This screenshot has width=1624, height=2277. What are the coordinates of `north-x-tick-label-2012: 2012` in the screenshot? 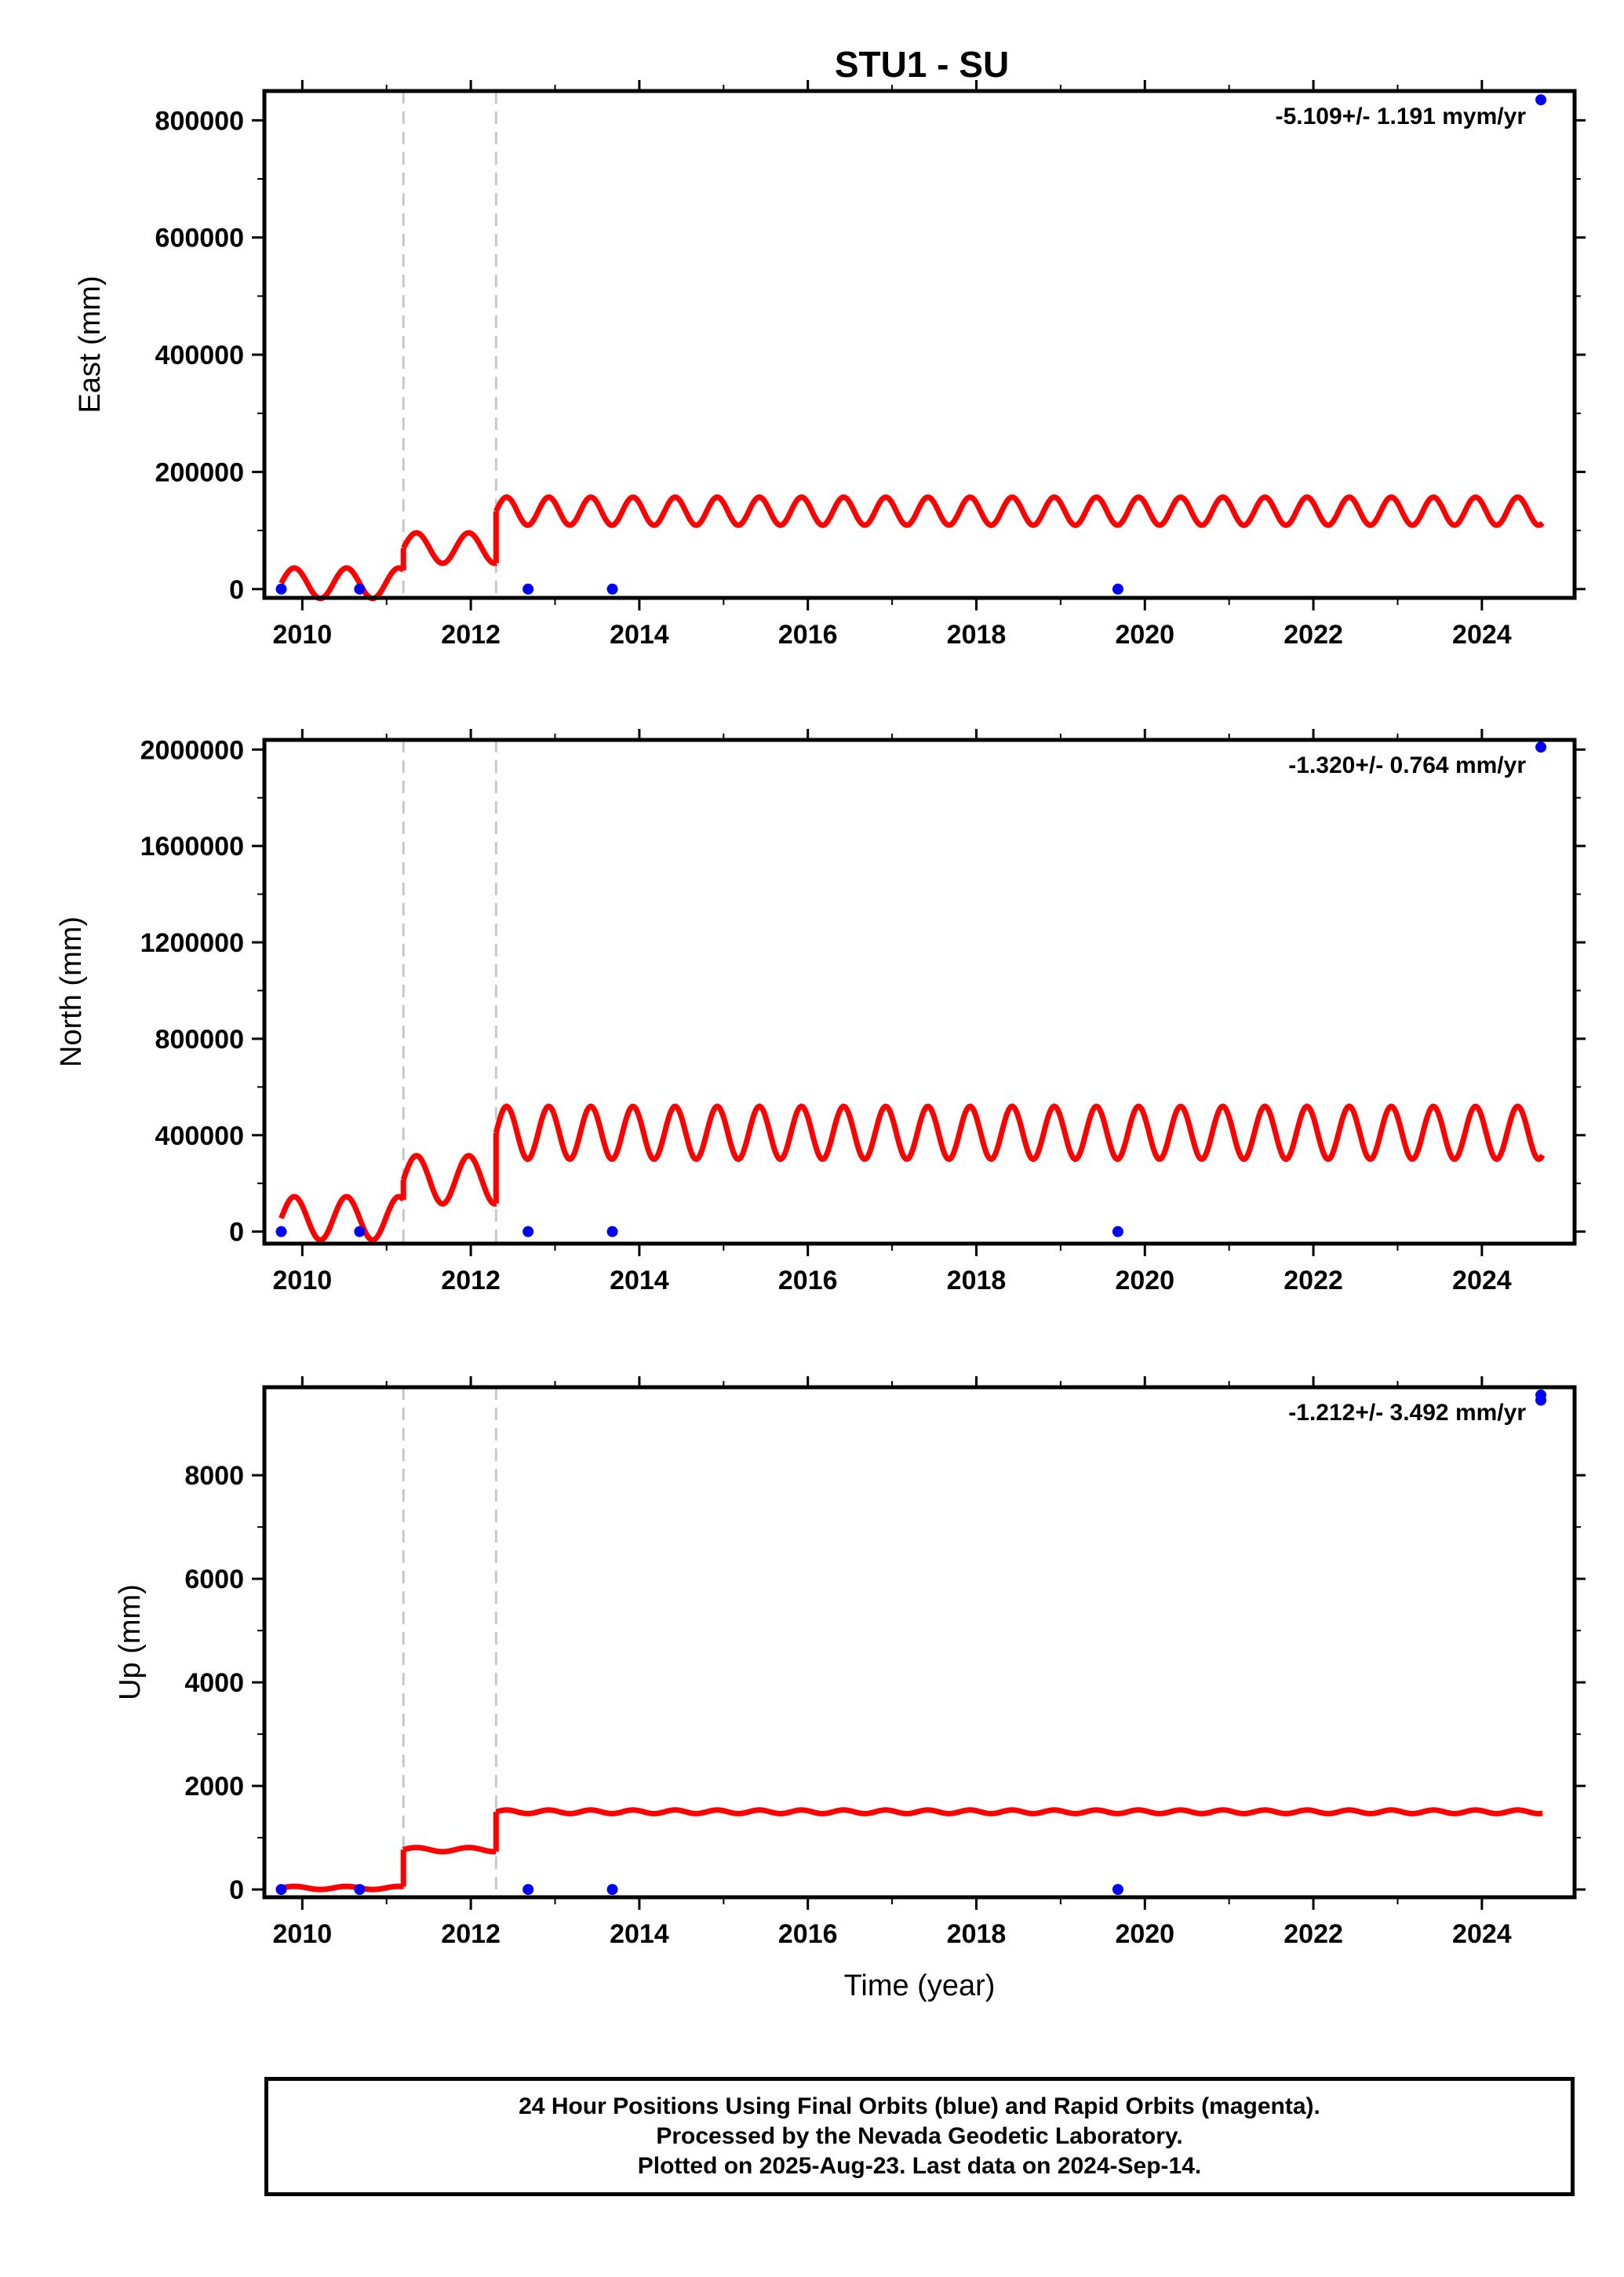 It's located at (471, 1280).